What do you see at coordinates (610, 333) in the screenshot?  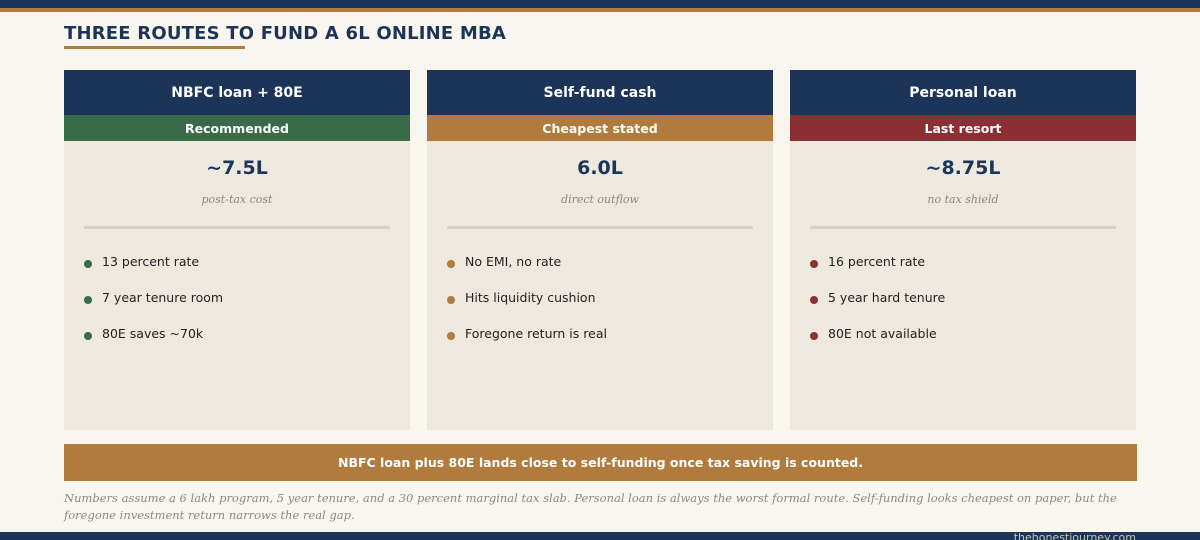 I see `list-item: Foregone return is real` at bounding box center [610, 333].